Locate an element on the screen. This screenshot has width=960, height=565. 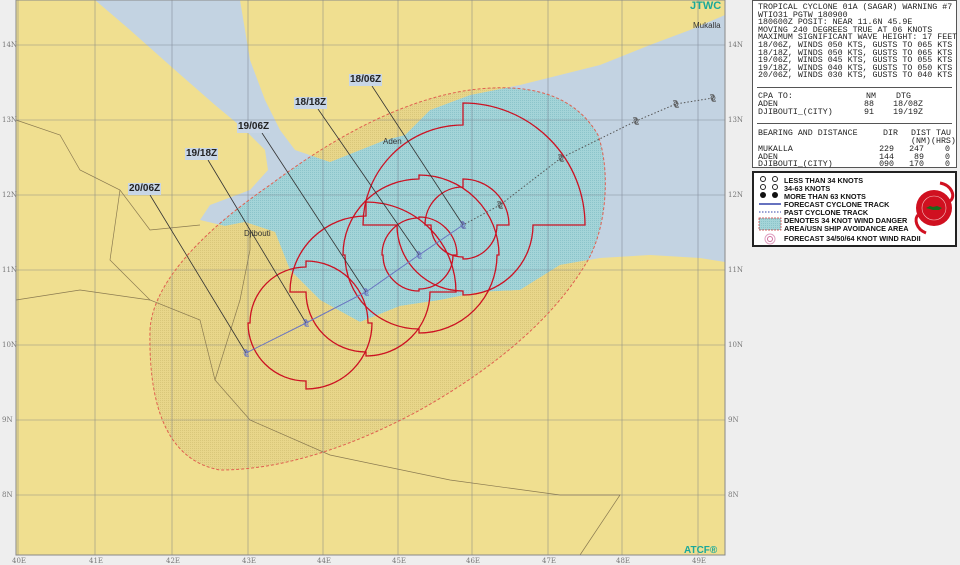
wind-radii-34kt-19-18z is located at coordinates (310, 325).